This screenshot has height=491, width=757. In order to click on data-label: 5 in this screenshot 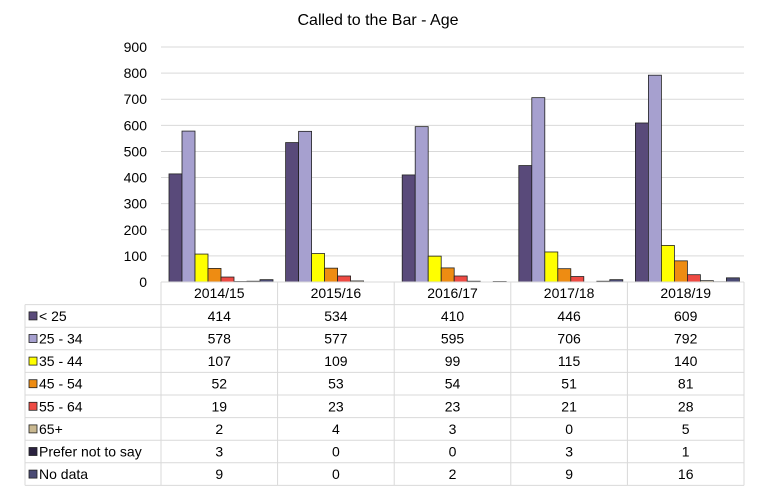, I will do `click(686, 429)`.